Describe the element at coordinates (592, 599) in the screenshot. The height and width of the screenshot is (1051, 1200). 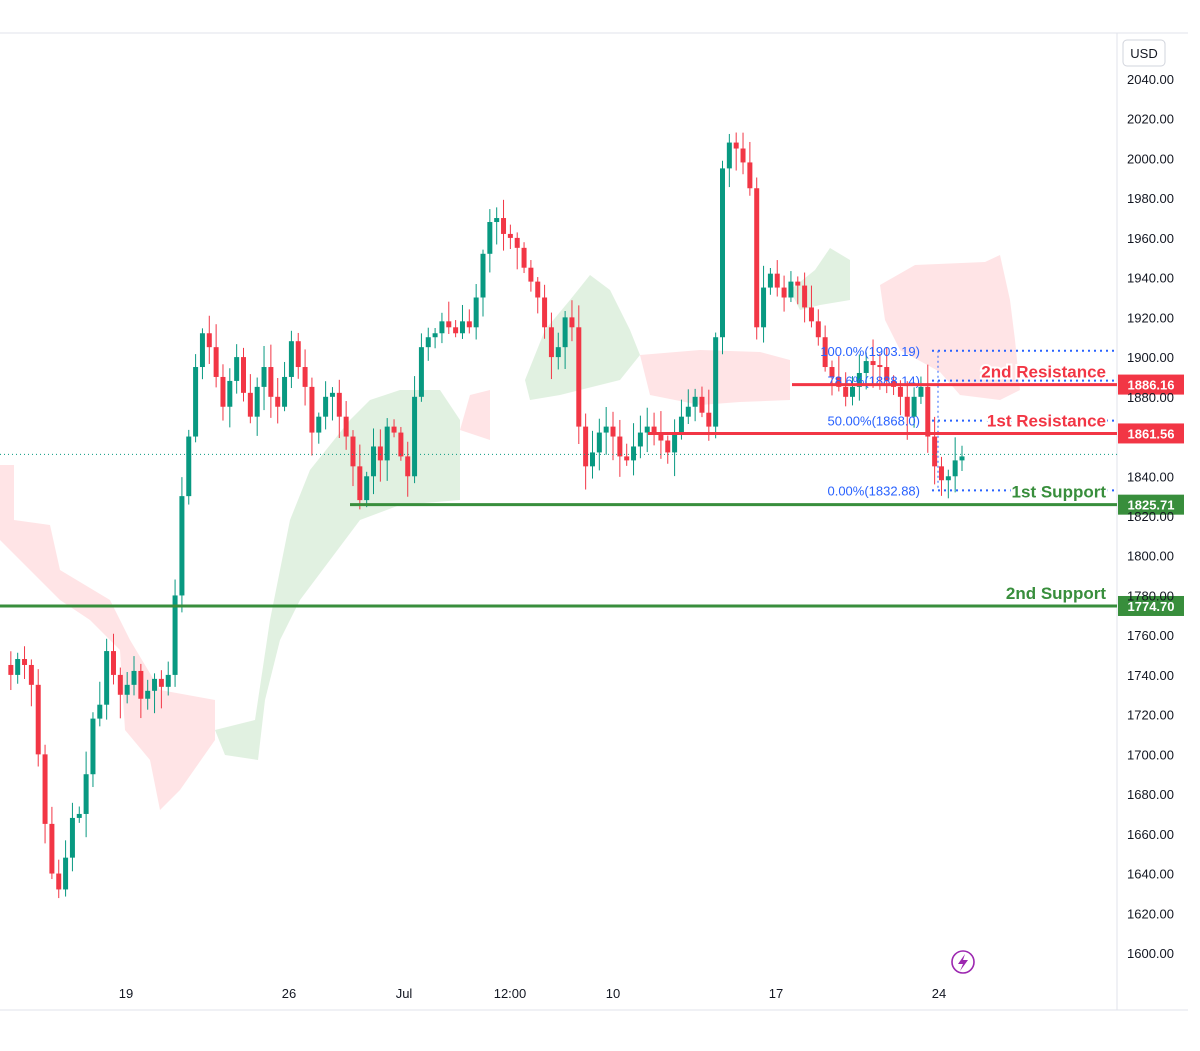
I see `level-2nd-support: 2nd Support 1774.70` at that location.